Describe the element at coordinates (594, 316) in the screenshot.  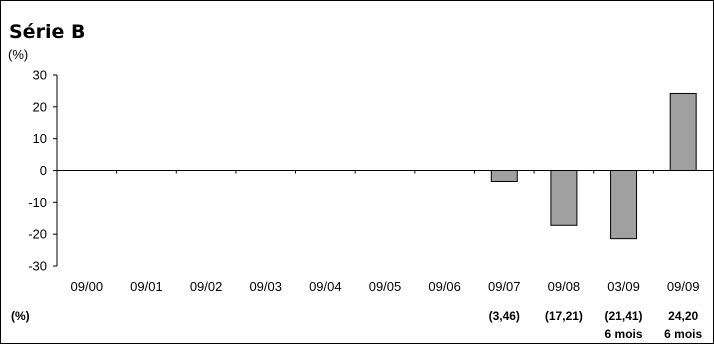
I see `value-labels: (3,46) (17,21) (21,41) 24,20` at that location.